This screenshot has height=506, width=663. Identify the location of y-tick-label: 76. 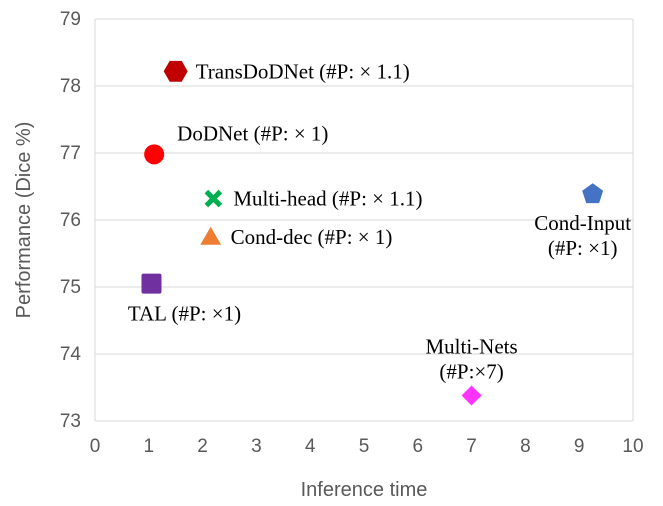
(70, 220).